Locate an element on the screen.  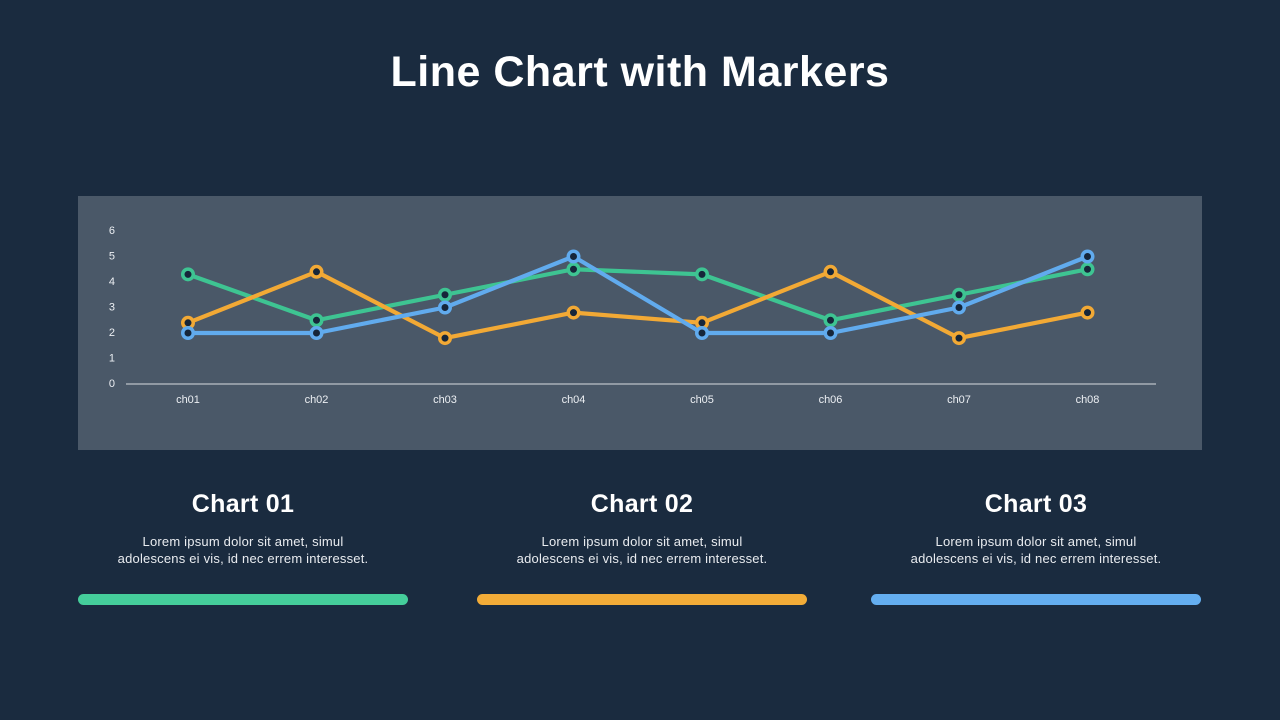
x-axis-category-label: ch01 is located at coordinates (188, 400).